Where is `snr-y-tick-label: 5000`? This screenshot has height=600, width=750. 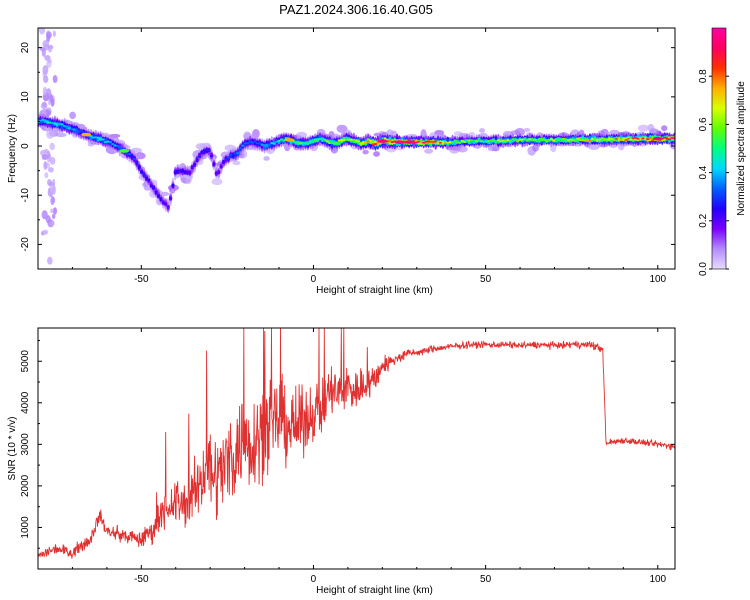 snr-y-tick-label: 5000 is located at coordinates (25, 361).